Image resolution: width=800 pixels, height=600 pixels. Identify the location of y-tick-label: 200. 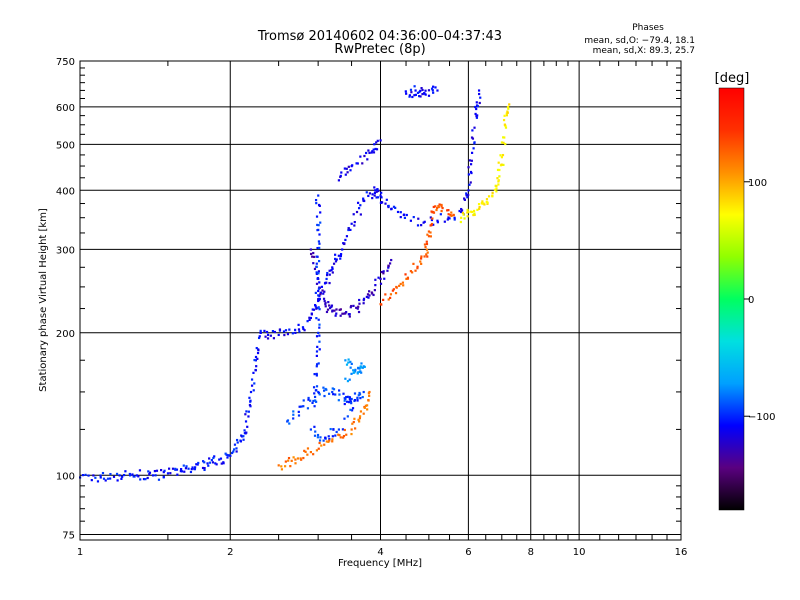
(65, 334).